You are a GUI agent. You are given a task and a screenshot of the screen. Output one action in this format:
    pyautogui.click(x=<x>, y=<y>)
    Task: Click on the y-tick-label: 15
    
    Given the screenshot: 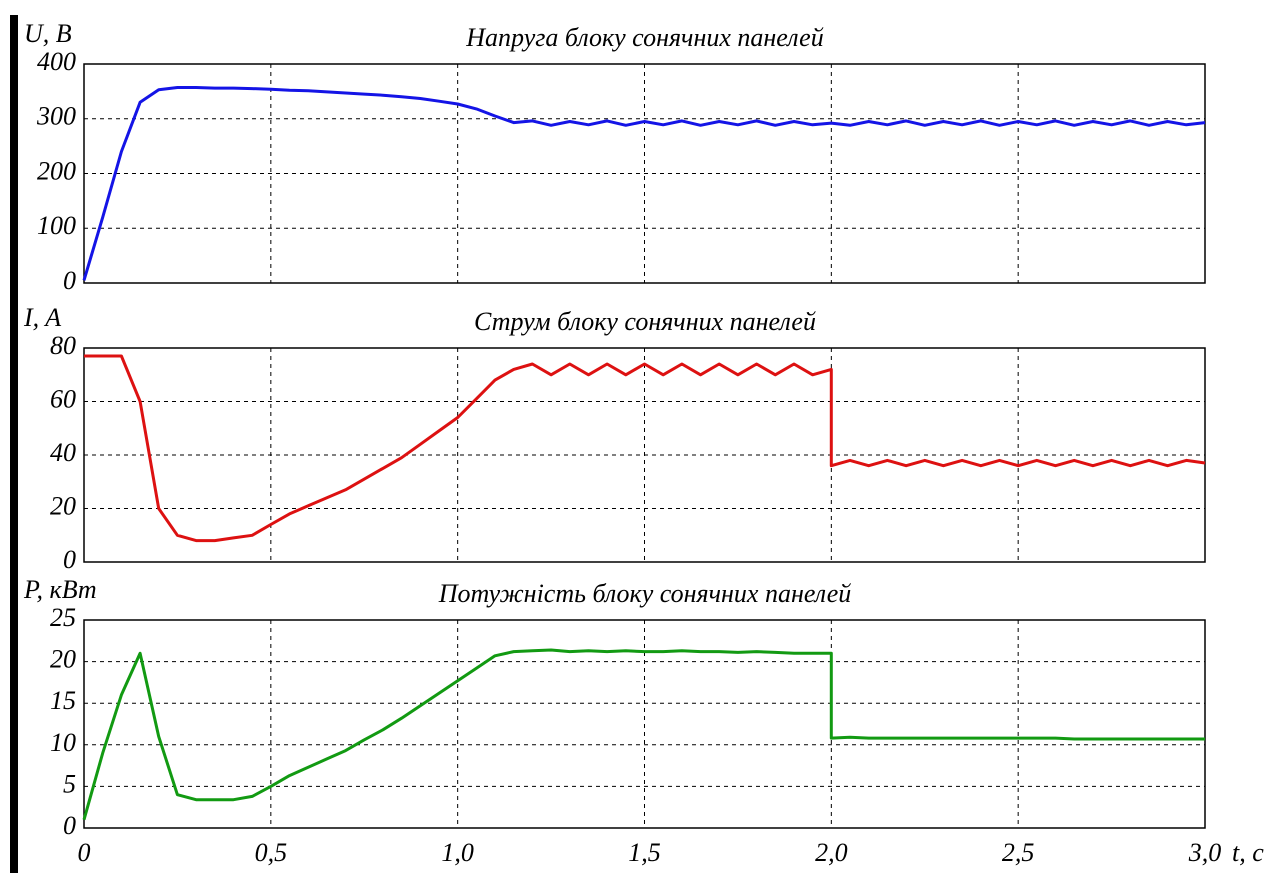 What is the action you would take?
    pyautogui.click(x=63, y=700)
    